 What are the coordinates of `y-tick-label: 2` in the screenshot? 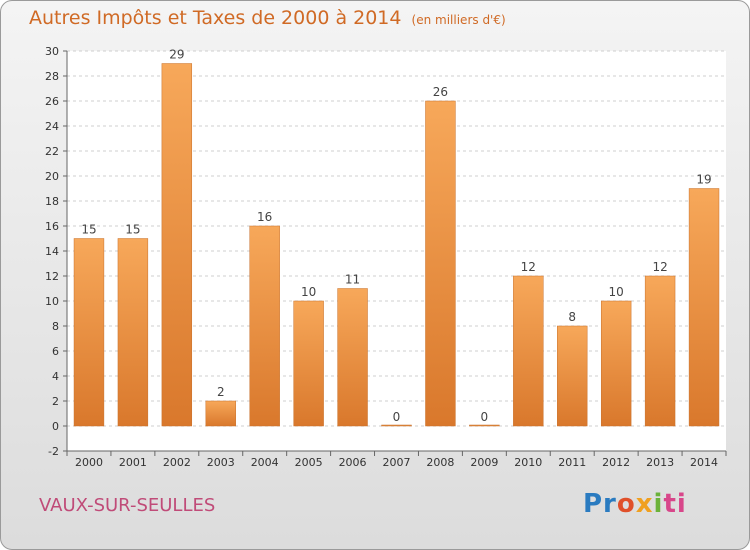 It's located at (55, 401).